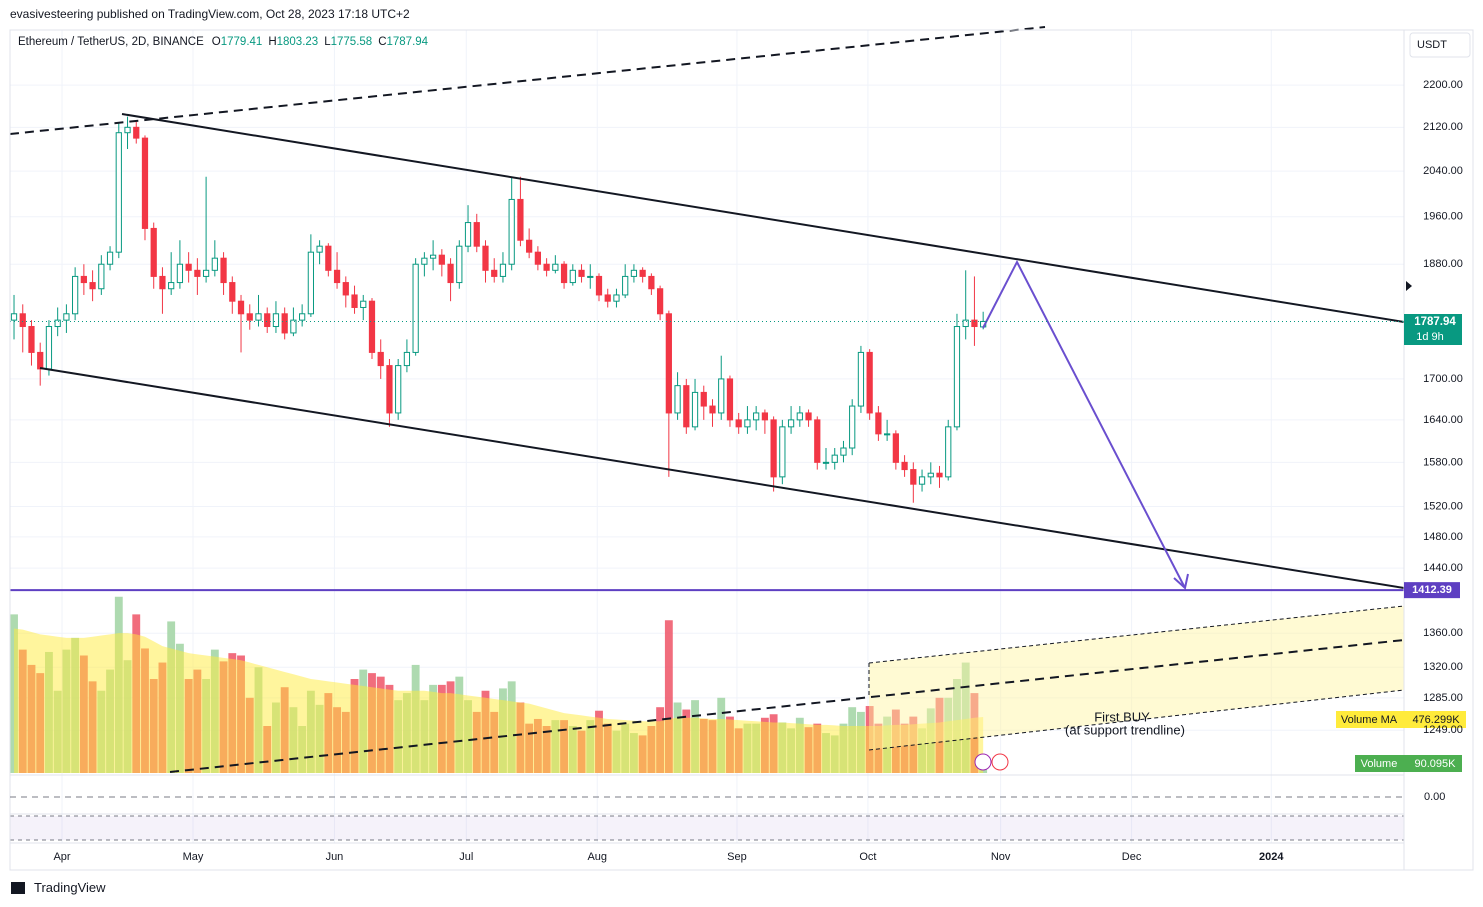  I want to click on zone-top, so click(1136, 634).